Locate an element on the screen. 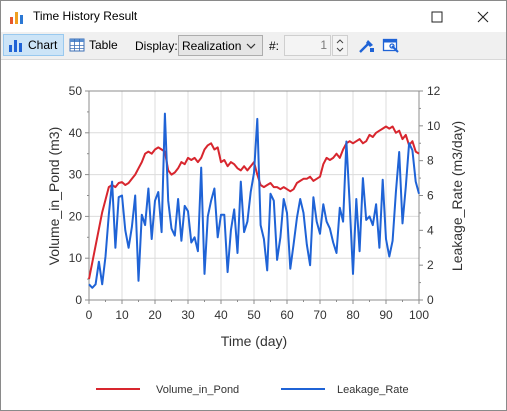  x-tick-label: 50 is located at coordinates (254, 315).